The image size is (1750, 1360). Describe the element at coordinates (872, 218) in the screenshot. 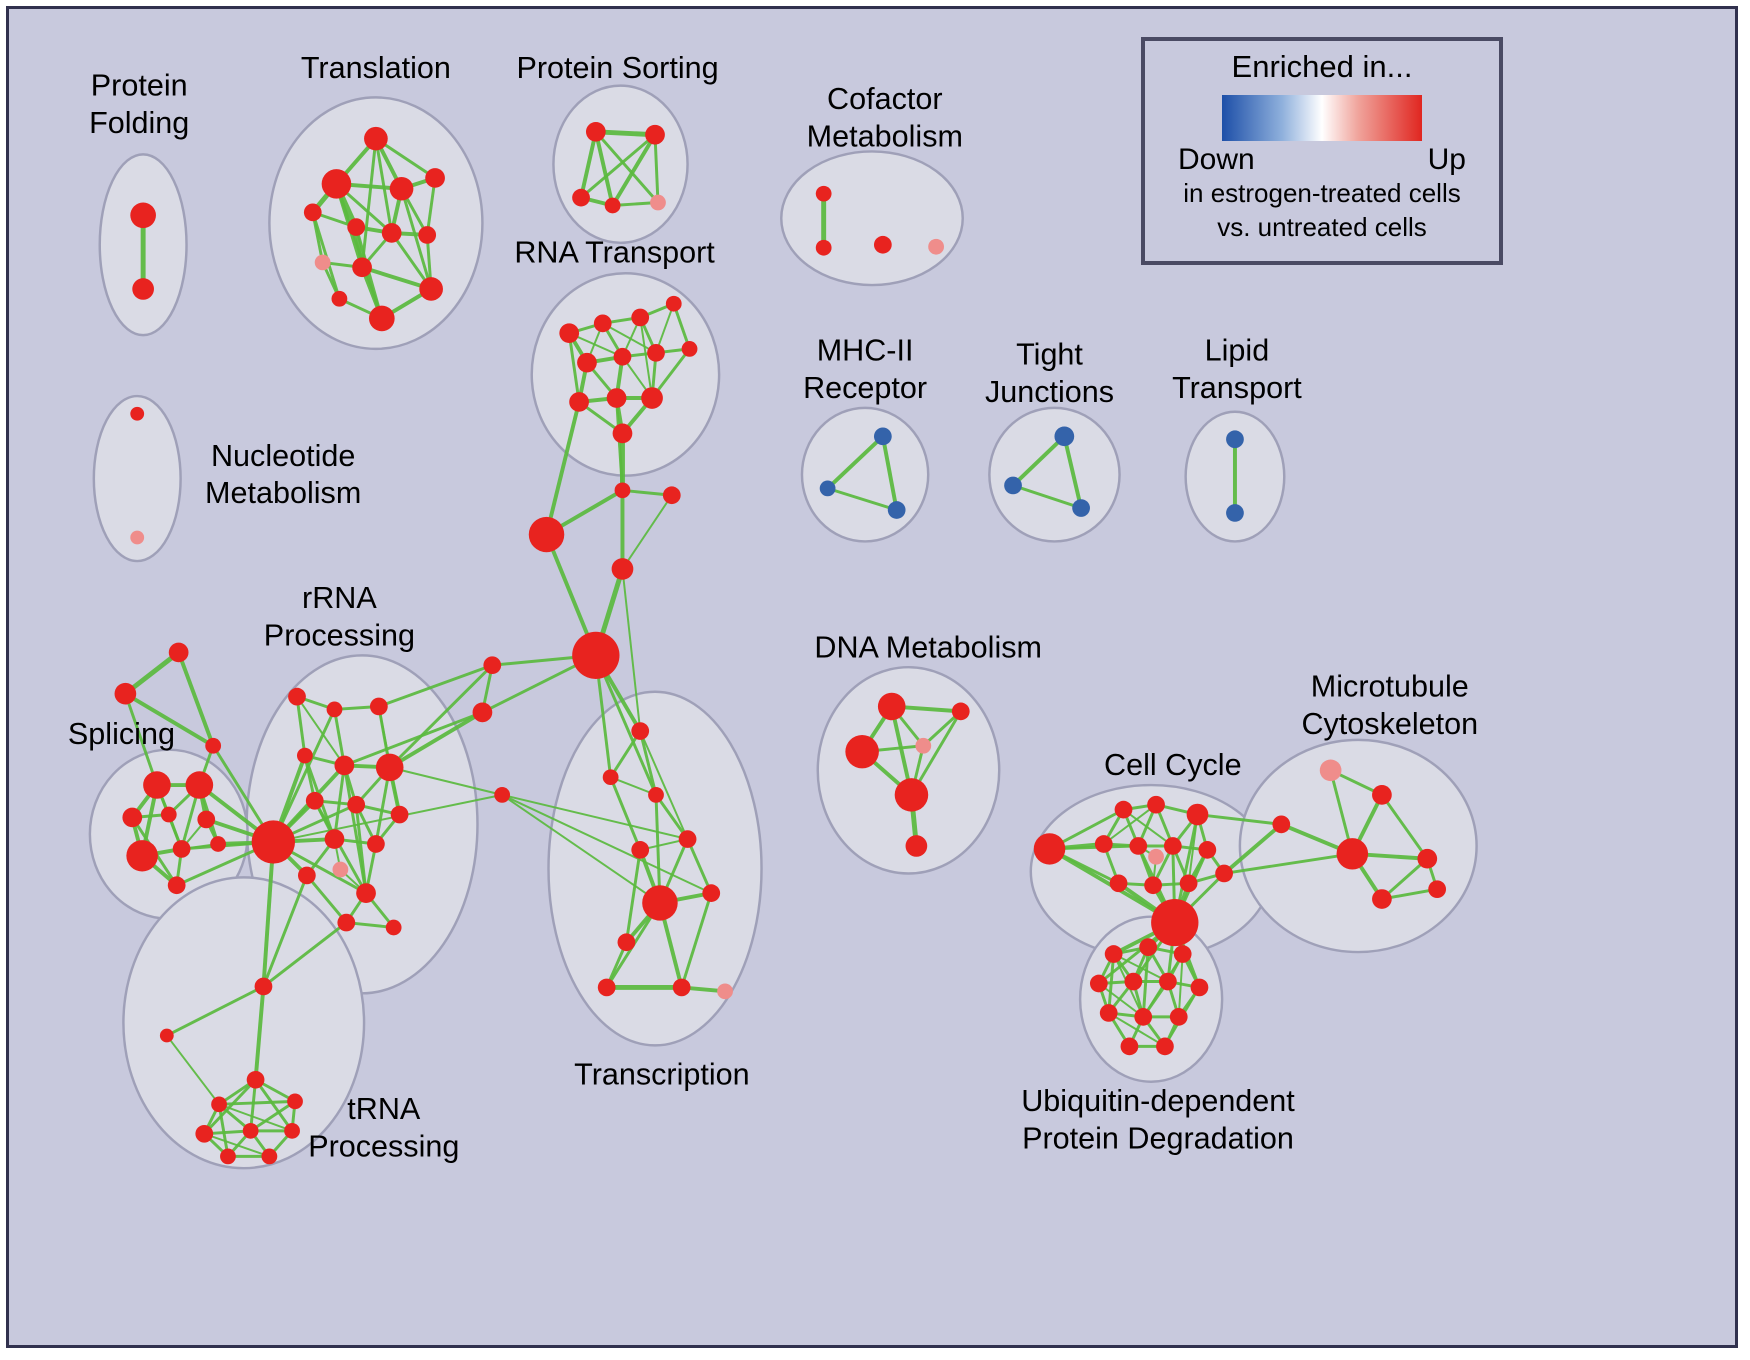

I see `cluster-ellipse-cofactor-metabolism` at that location.